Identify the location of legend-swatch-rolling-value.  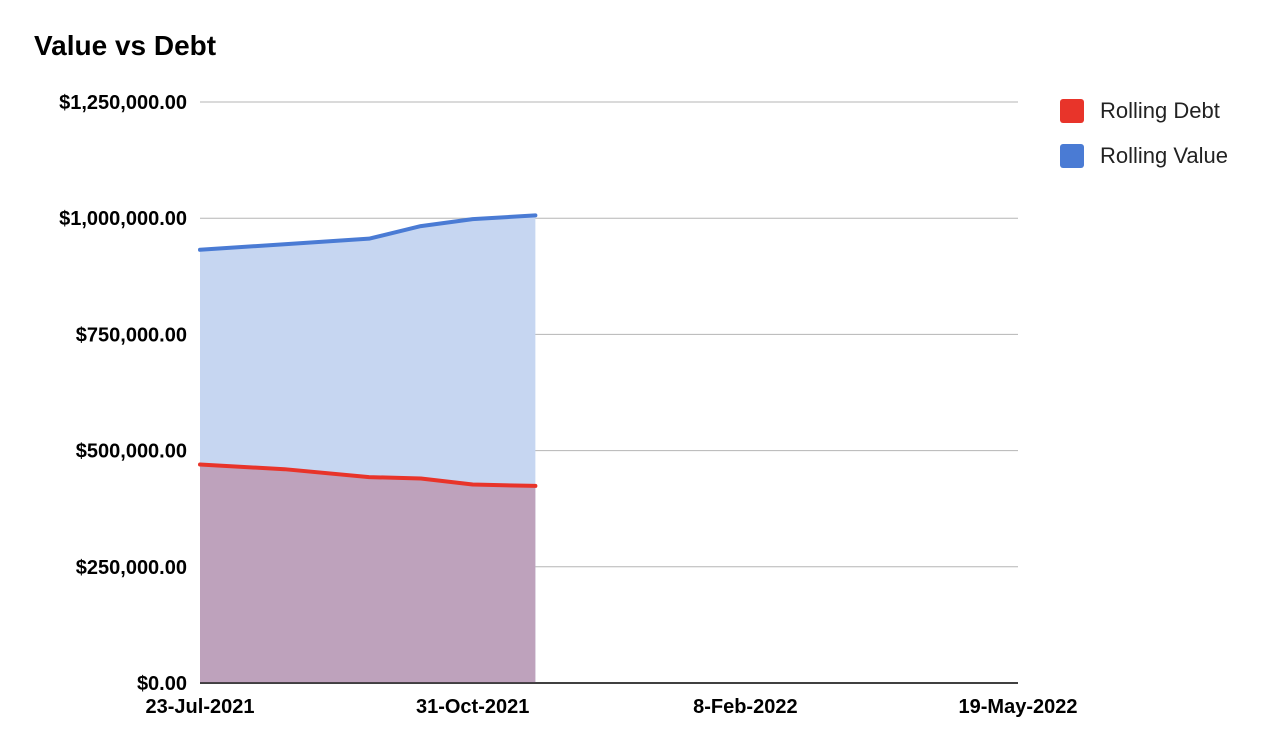
(1072, 155).